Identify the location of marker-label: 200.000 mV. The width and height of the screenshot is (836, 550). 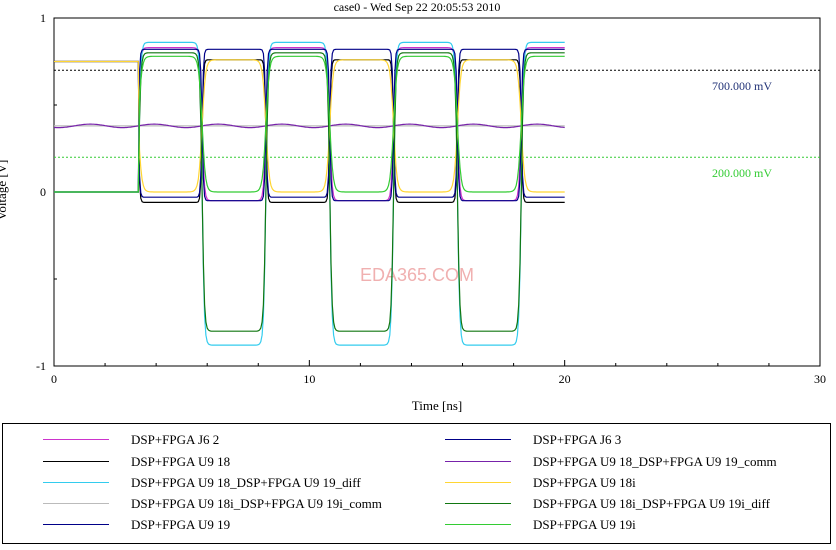
(742, 173).